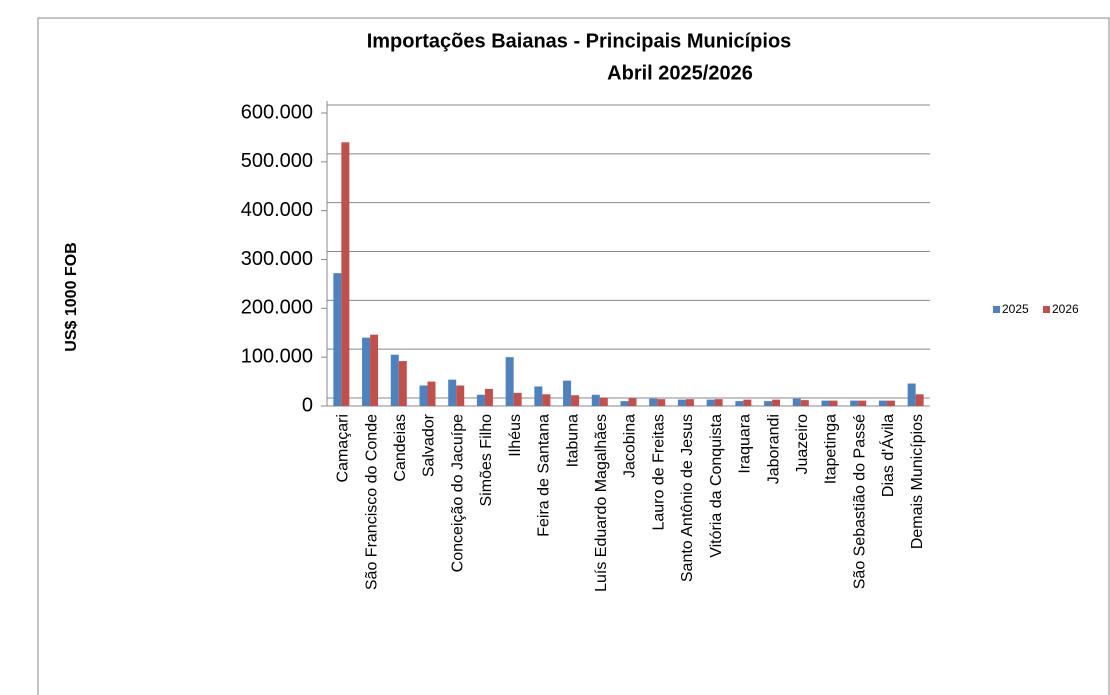 The width and height of the screenshot is (1110, 695). I want to click on y-tick-label: 200.000, so click(277, 308).